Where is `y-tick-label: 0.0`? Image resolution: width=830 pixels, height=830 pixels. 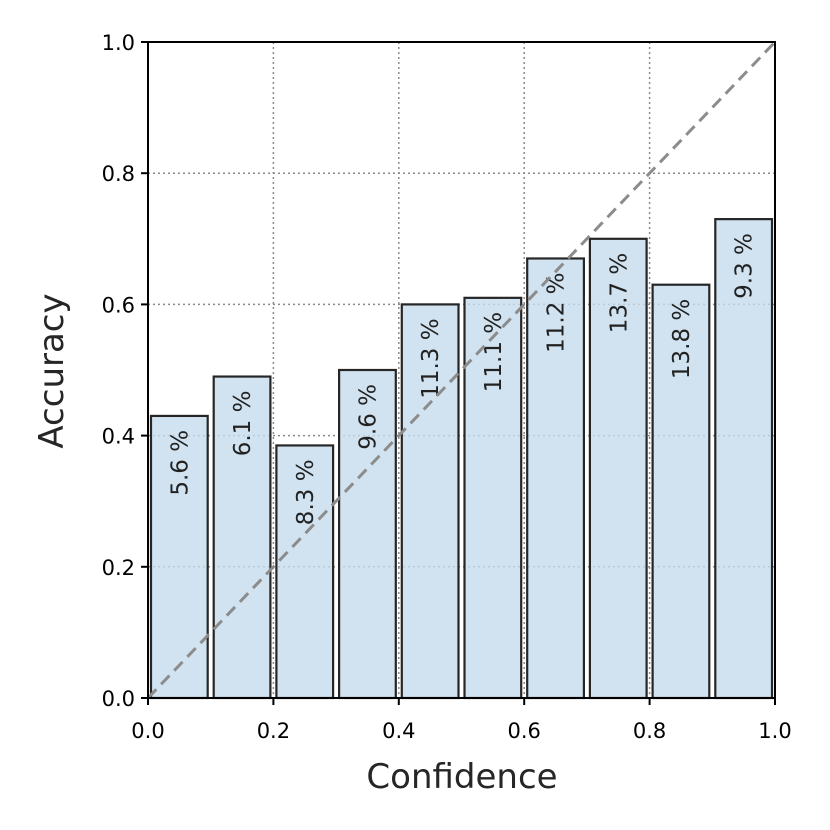 y-tick-label: 0.0 is located at coordinates (118, 699).